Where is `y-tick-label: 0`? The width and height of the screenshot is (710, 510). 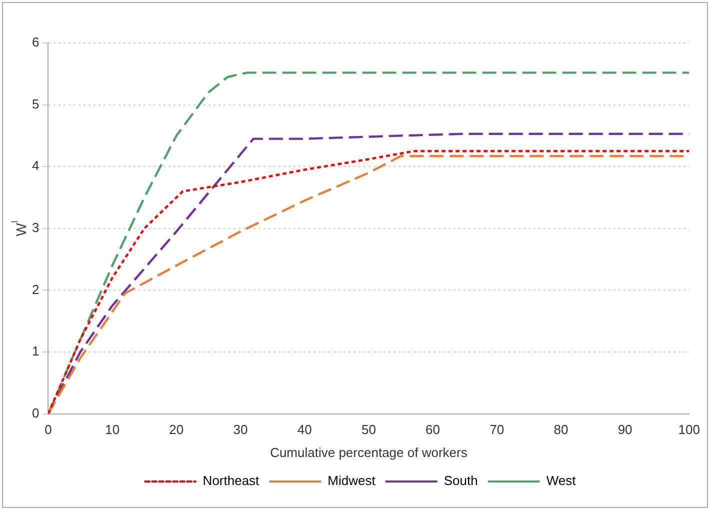 y-tick-label: 0 is located at coordinates (36, 412).